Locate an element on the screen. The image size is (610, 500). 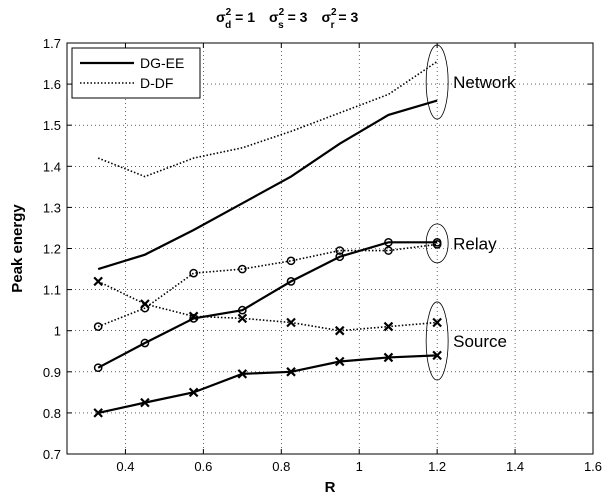
y-tick-label: 1 is located at coordinates (57, 331).